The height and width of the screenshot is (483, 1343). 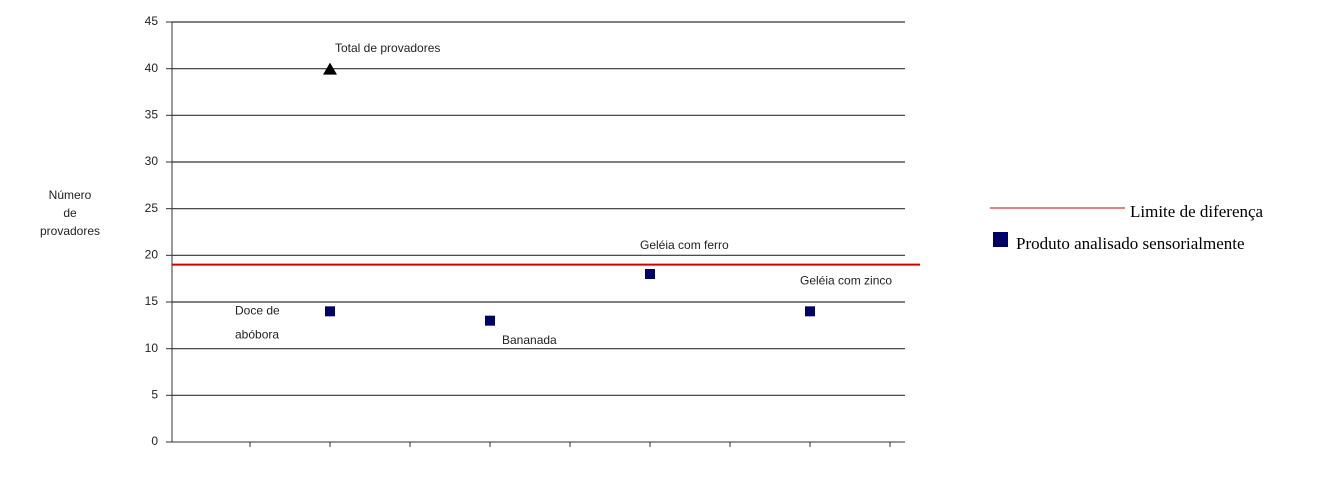 What do you see at coordinates (154, 395) in the screenshot?
I see `y-tick-label: 5` at bounding box center [154, 395].